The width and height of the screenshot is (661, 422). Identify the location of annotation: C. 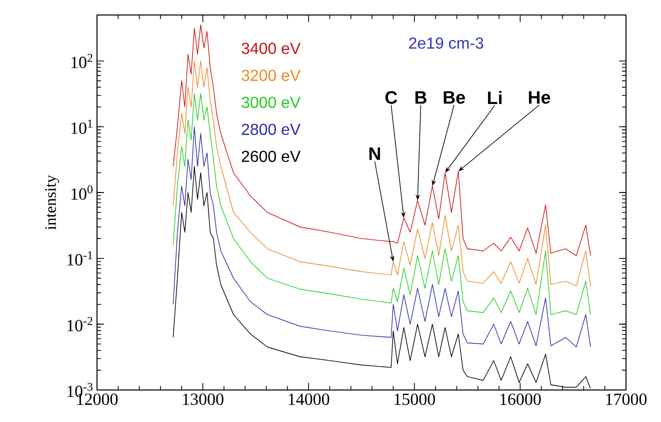
(391, 97).